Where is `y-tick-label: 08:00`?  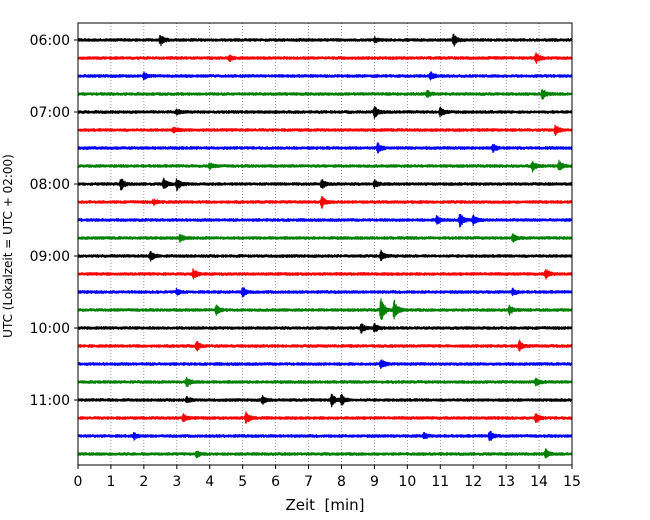
y-tick-label: 08:00 is located at coordinates (50, 185).